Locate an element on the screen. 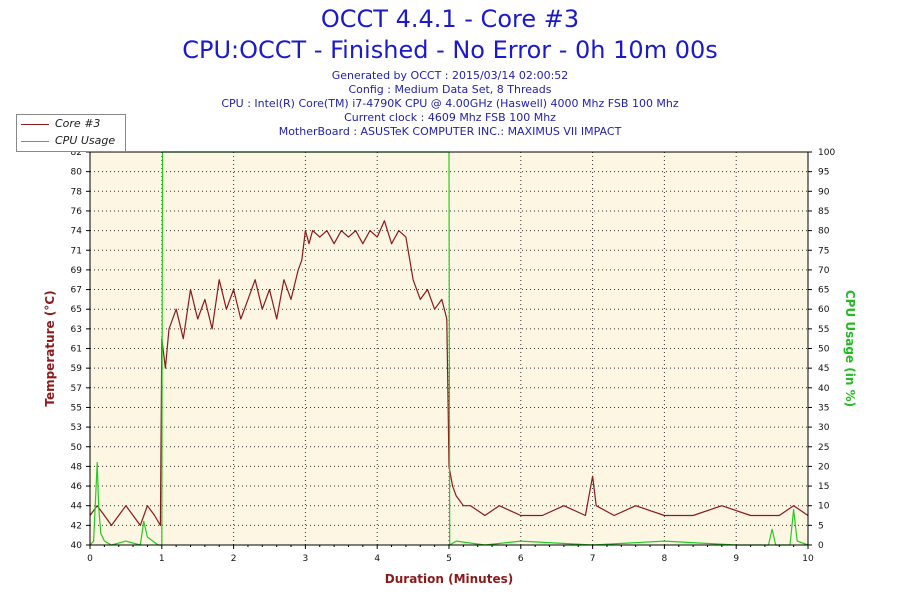 This screenshot has height=600, width=900. x-tick-label: 7 is located at coordinates (593, 559).